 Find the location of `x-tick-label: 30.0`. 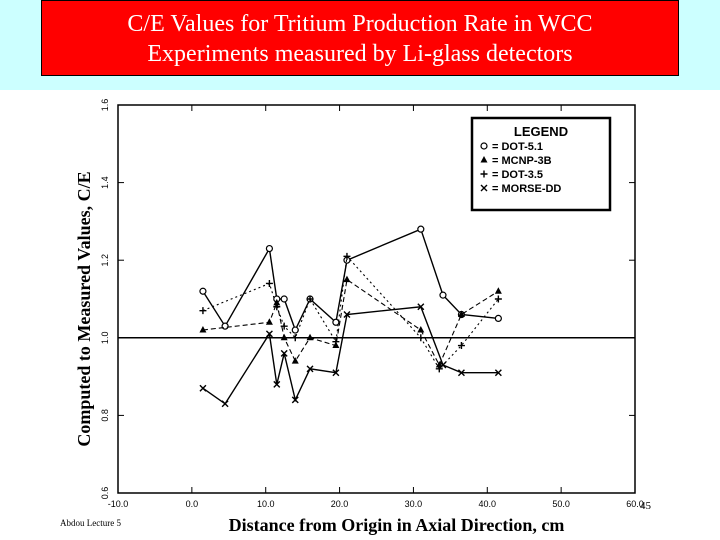

x-tick-label: 30.0 is located at coordinates (414, 504).